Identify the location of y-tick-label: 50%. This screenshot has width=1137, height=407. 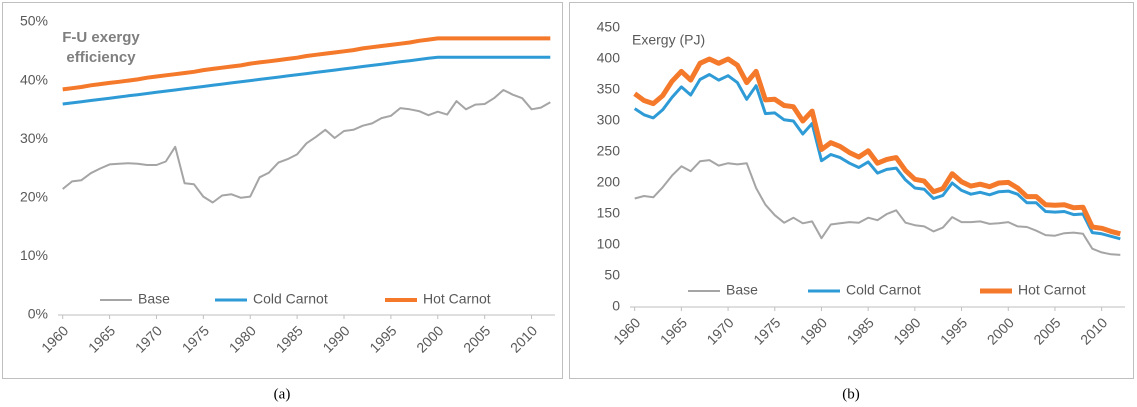
(34, 21).